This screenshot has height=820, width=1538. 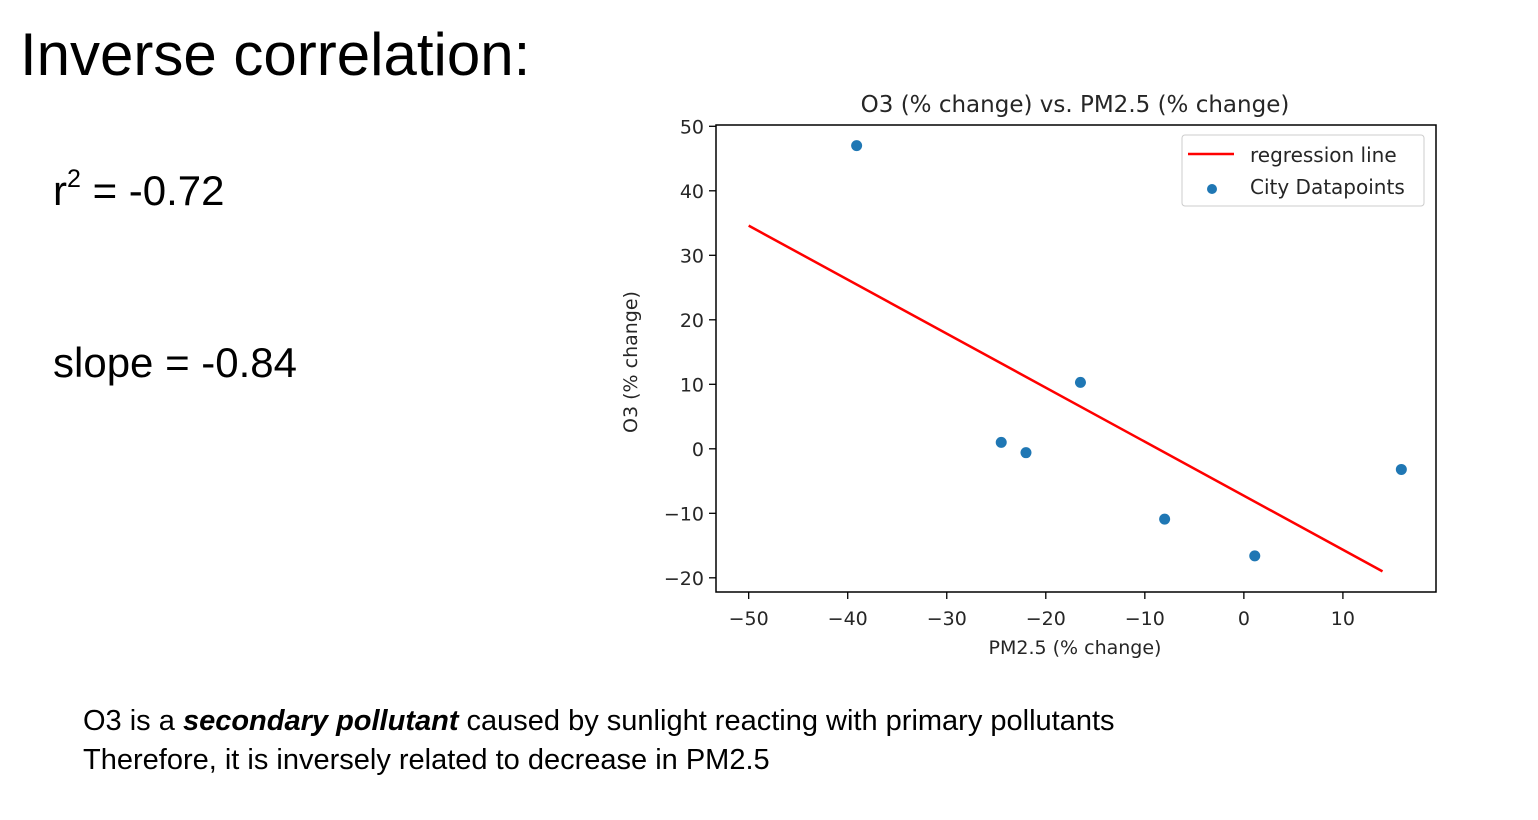 I want to click on y-tick-label: 50, so click(x=692, y=127).